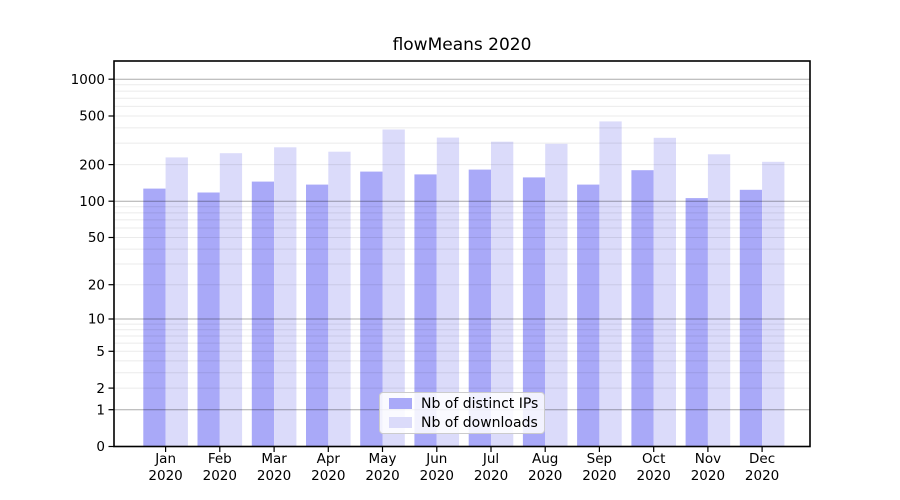  Describe the element at coordinates (708, 459) in the screenshot. I see `x-tick-label-month: Nov` at that location.